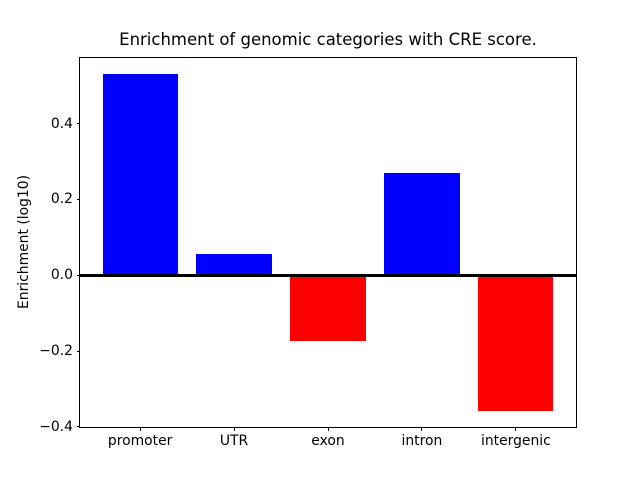  I want to click on y-tick-label: 0.2, so click(61, 199).